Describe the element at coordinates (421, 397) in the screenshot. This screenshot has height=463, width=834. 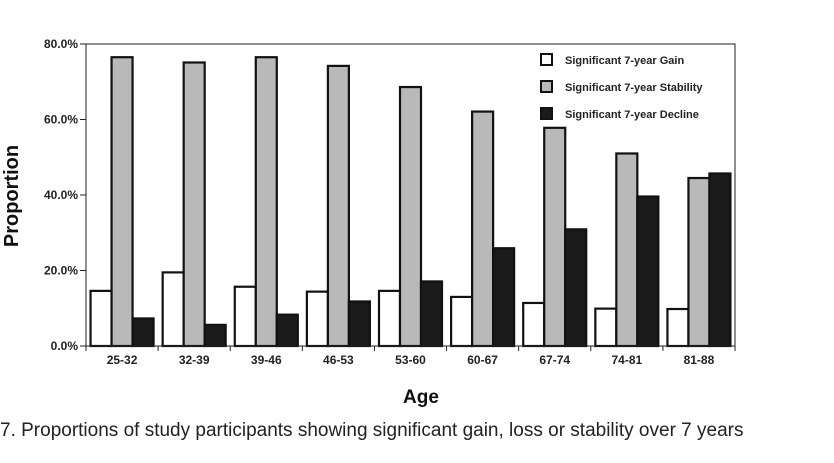
I see `x-axis-title: Age` at that location.